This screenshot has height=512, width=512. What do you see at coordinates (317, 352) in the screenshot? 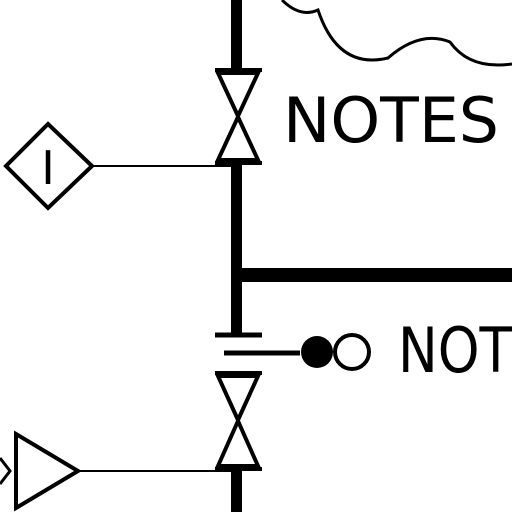
I see `filled-node` at bounding box center [317, 352].